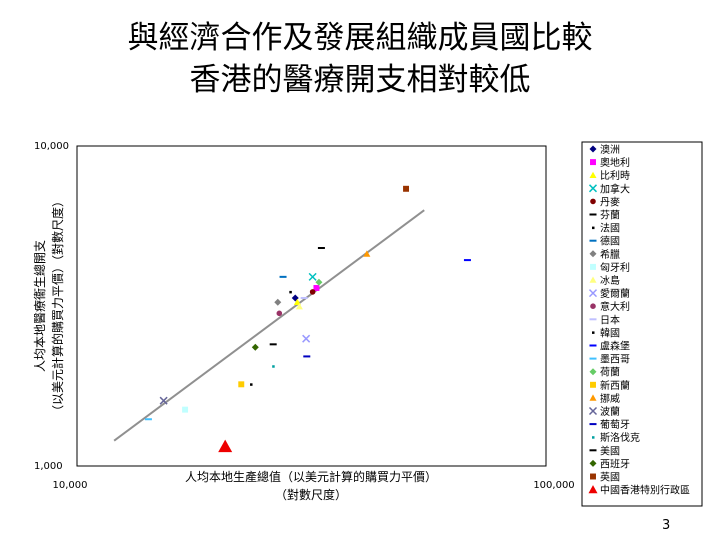  I want to click on legend-box, so click(642, 324).